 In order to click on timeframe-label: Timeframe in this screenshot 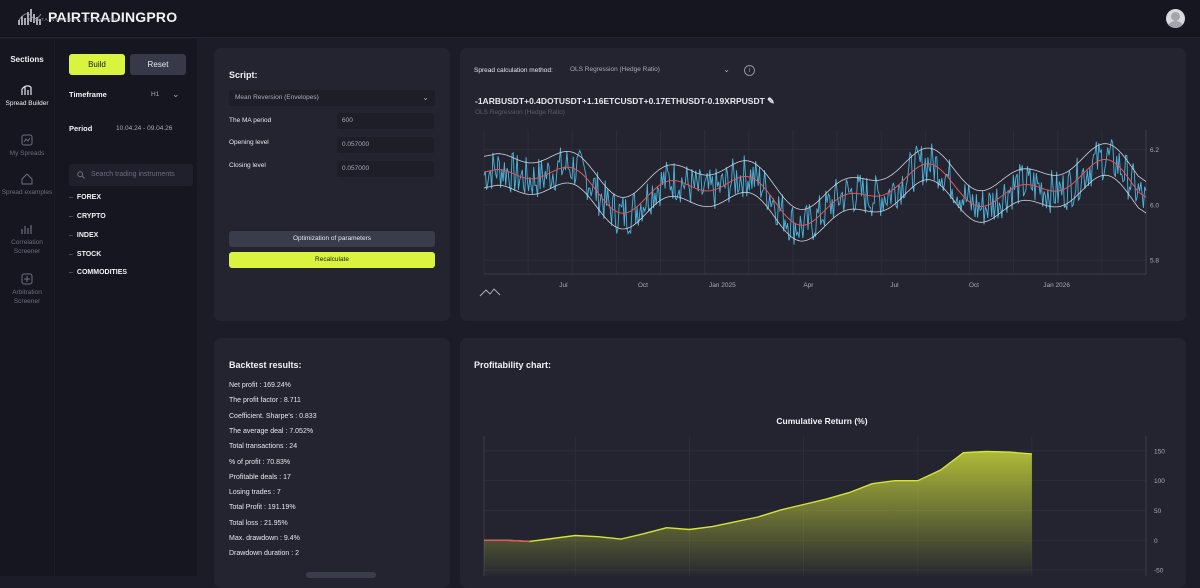, I will do `click(88, 94)`.